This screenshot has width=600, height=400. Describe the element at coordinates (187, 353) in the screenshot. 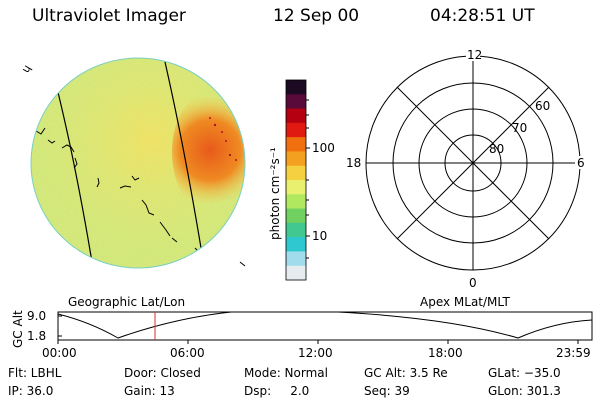

I see `time-tick: 06:00` at that location.